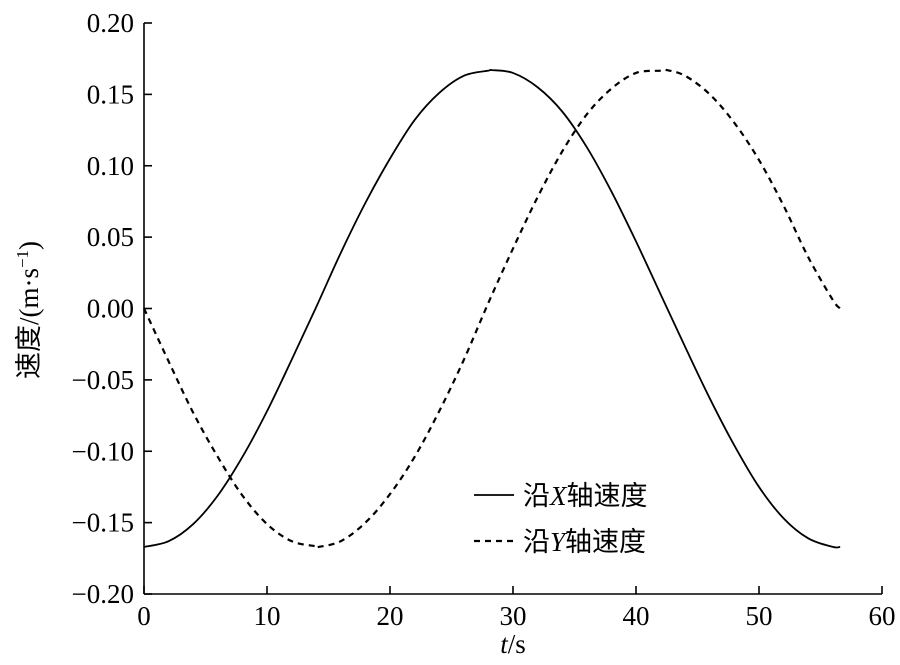 This screenshot has width=900, height=665. Describe the element at coordinates (103, 380) in the screenshot. I see `y-tick-label: −0.05` at that location.